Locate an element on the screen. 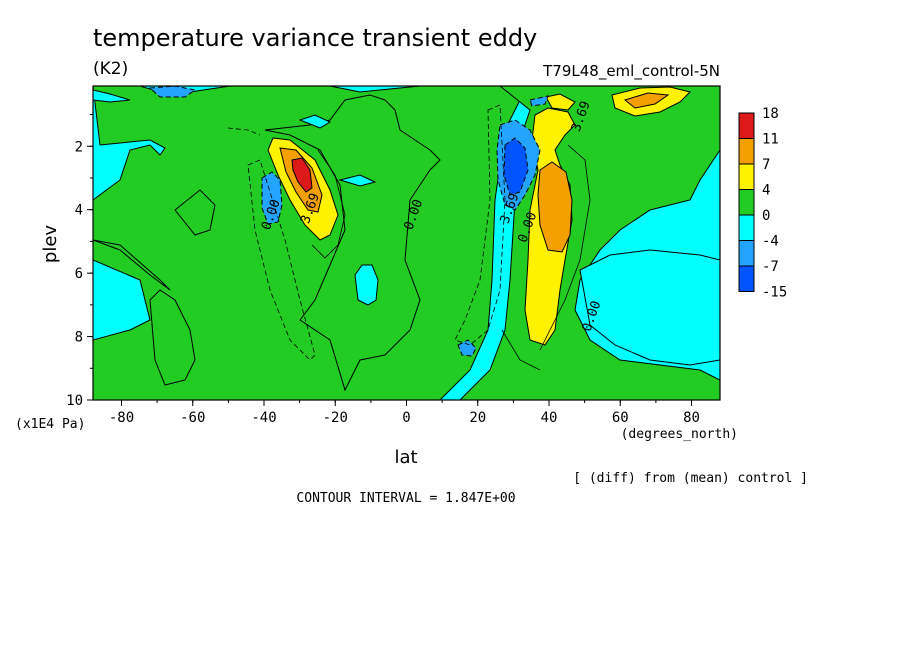 This screenshot has width=904, height=654. colorbar-label: -15 is located at coordinates (774, 293).